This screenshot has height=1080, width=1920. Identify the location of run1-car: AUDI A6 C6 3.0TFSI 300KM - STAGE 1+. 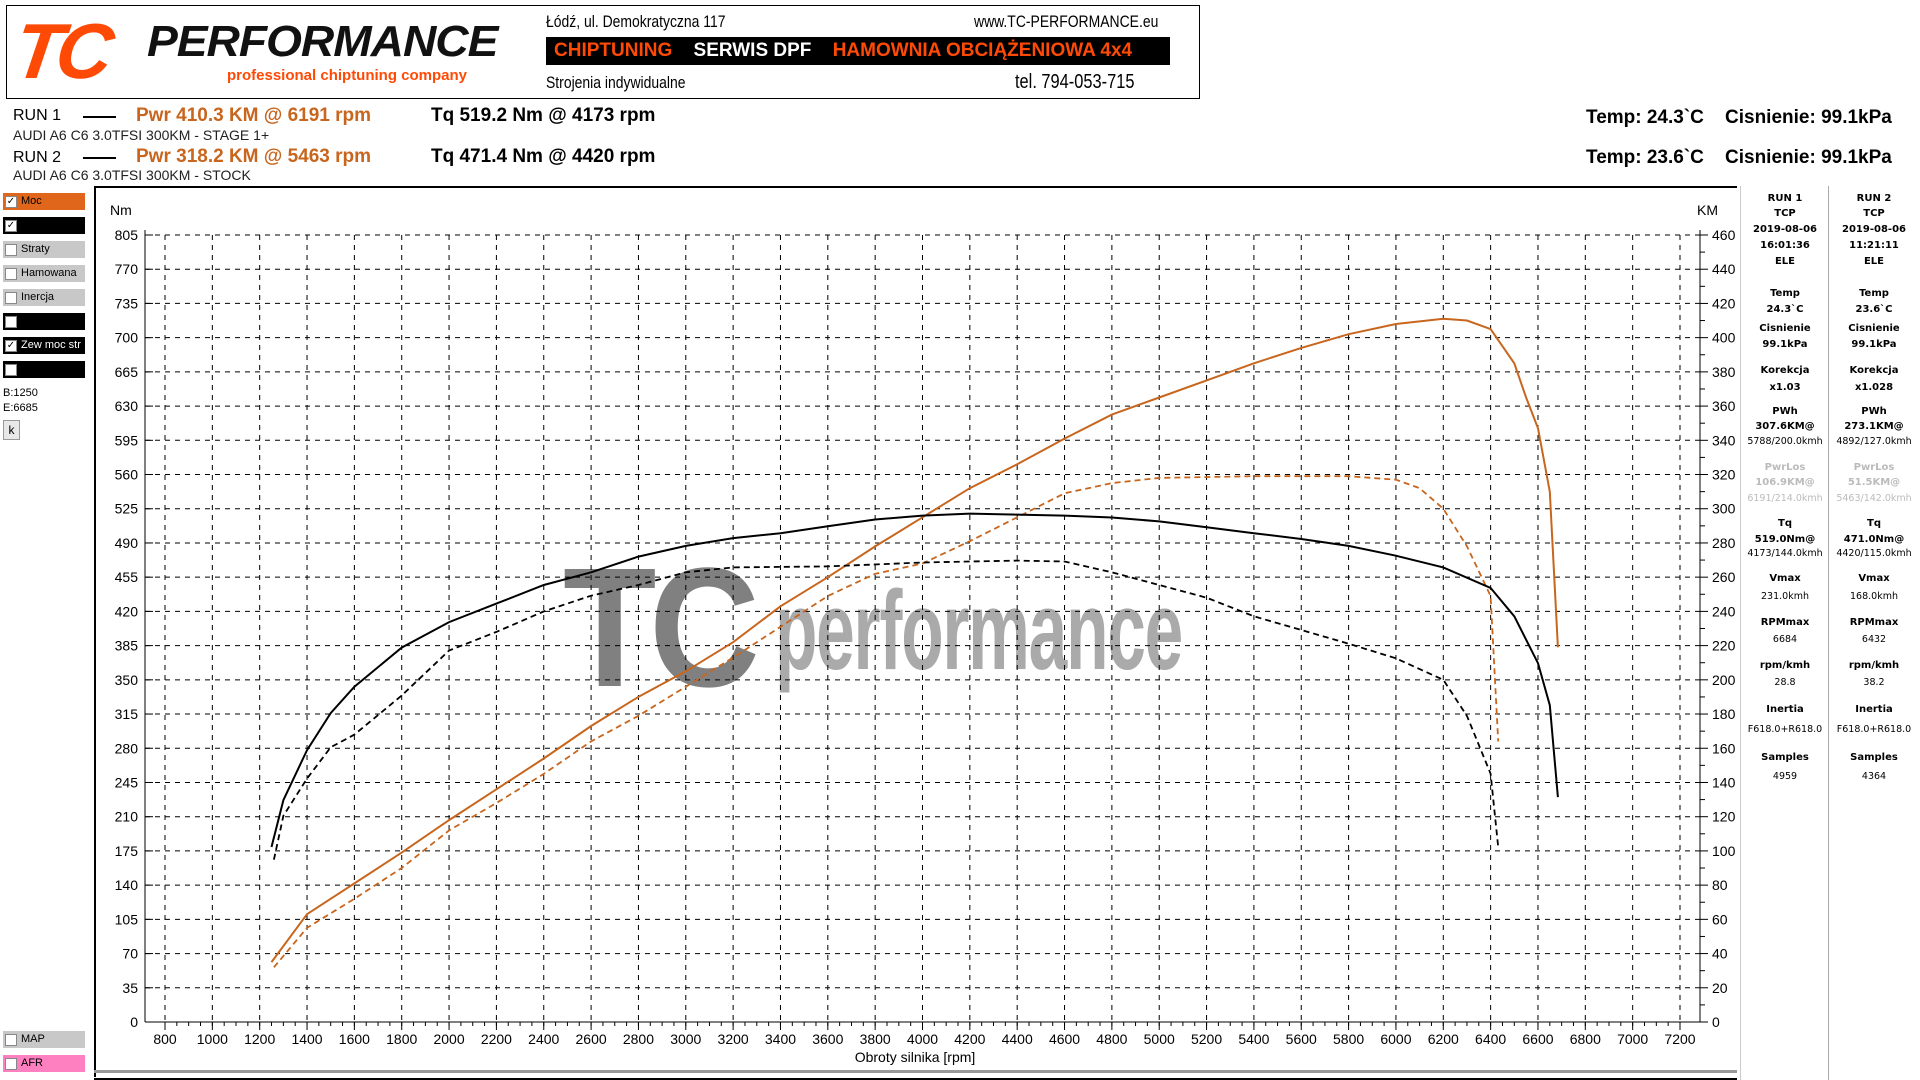
(141, 135).